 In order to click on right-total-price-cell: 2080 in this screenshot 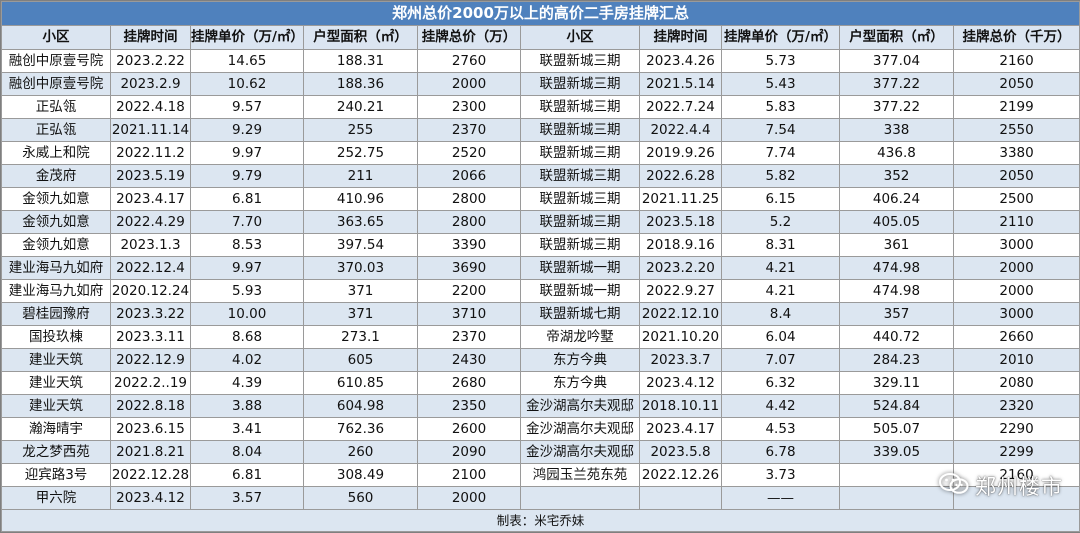, I will do `click(1016, 383)`.